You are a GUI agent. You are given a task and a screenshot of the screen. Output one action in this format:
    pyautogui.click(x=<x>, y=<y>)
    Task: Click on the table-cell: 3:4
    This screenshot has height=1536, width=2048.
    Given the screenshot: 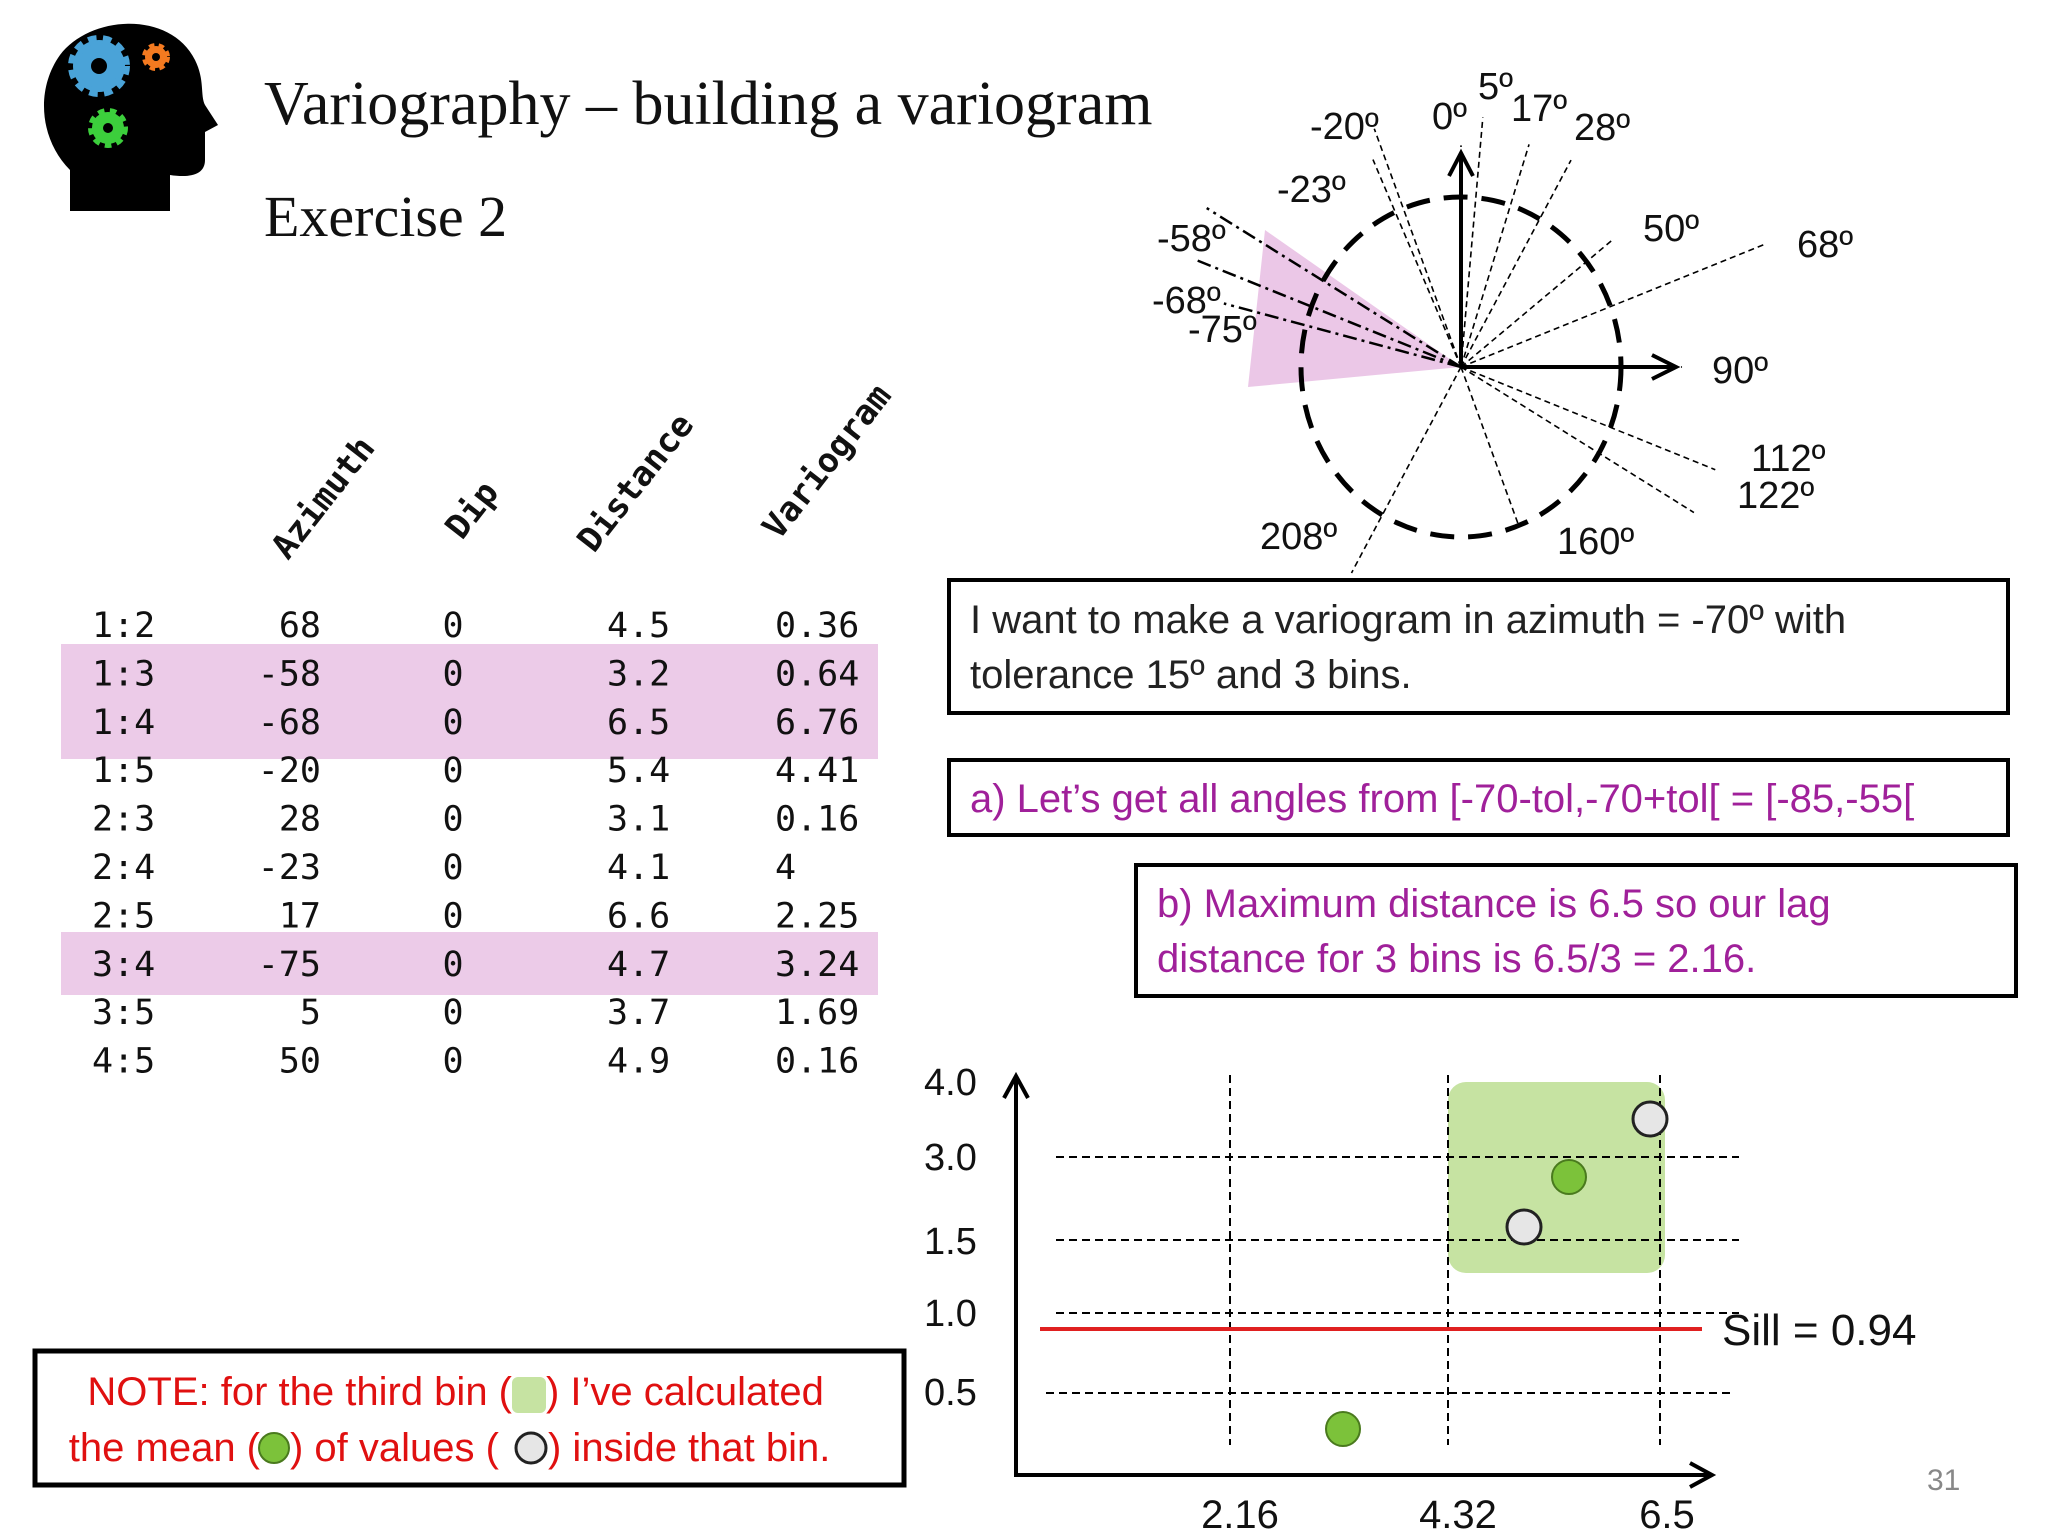 What is the action you would take?
    pyautogui.click(x=123, y=965)
    